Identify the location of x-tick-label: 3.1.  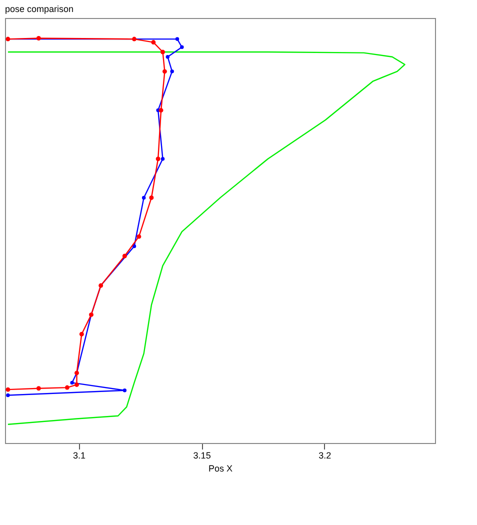
(79, 455).